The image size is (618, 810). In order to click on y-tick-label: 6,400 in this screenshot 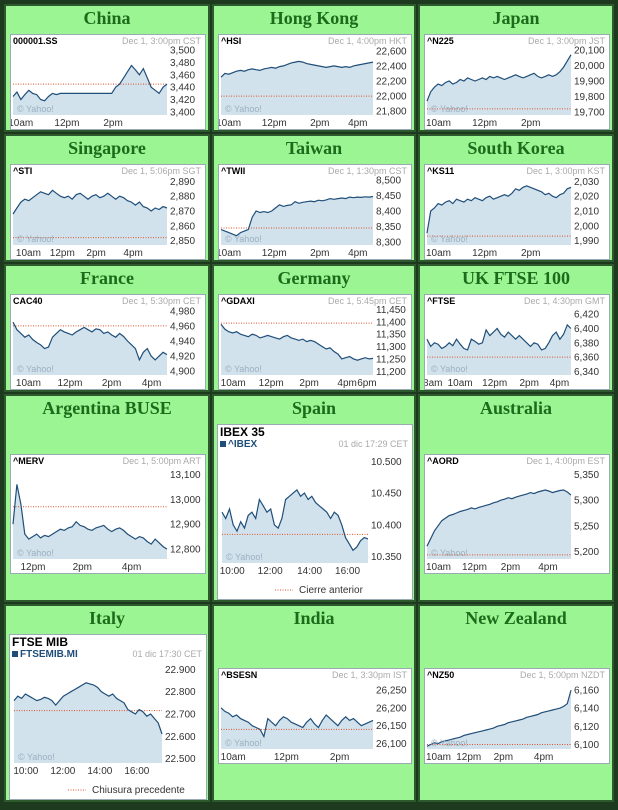, I will do `click(586, 329)`.